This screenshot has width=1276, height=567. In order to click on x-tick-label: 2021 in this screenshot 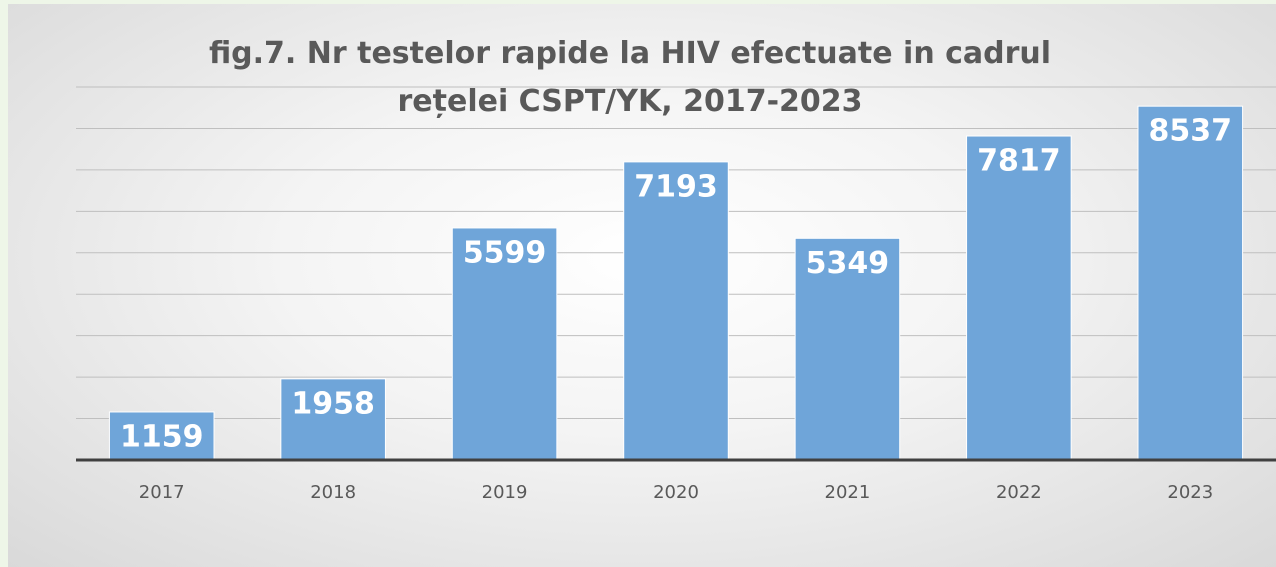, I will do `click(848, 492)`.